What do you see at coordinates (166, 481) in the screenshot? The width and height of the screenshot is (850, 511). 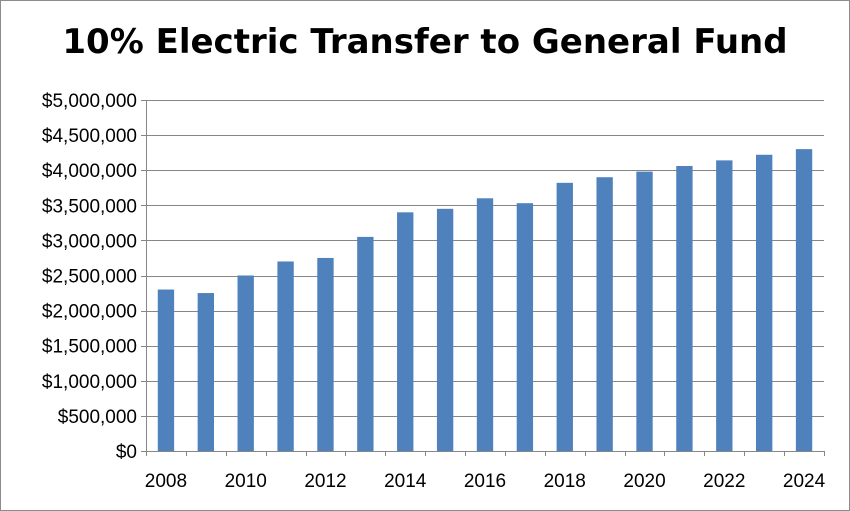 I see `x-tick-label: 2008` at bounding box center [166, 481].